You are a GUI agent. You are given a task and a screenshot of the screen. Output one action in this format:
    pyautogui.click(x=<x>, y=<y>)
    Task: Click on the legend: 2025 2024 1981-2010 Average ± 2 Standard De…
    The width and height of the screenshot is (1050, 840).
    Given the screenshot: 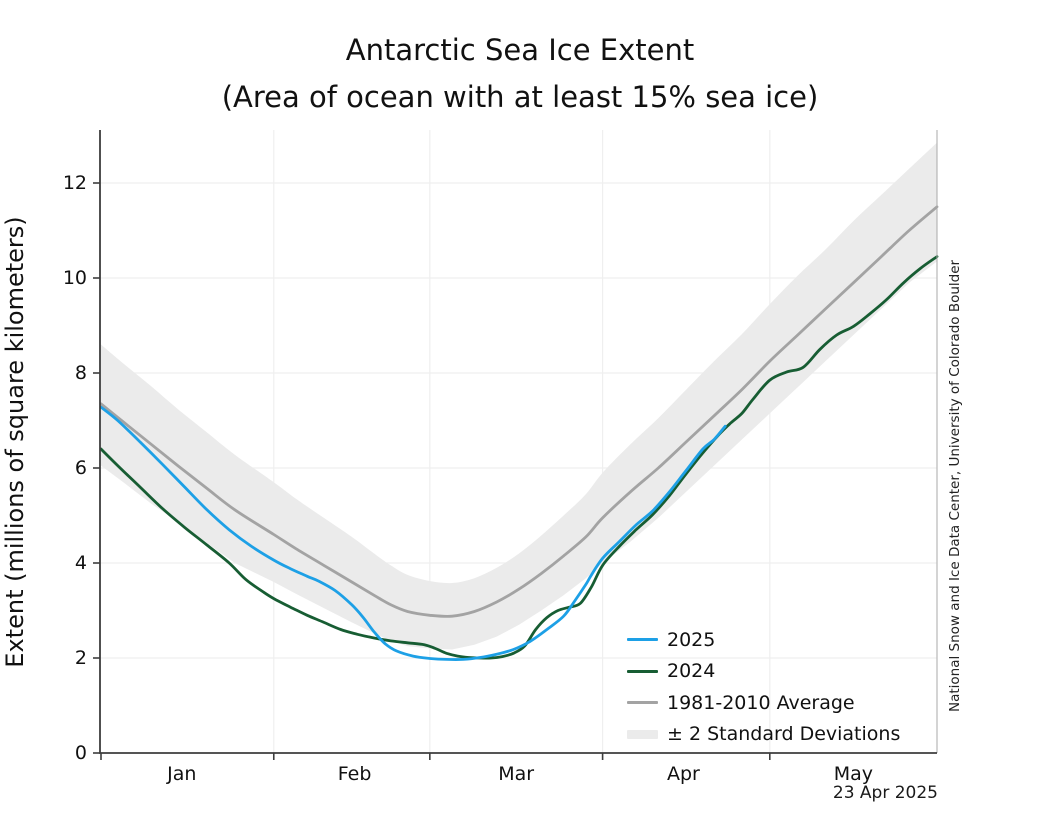 What is the action you would take?
    pyautogui.click(x=763, y=687)
    